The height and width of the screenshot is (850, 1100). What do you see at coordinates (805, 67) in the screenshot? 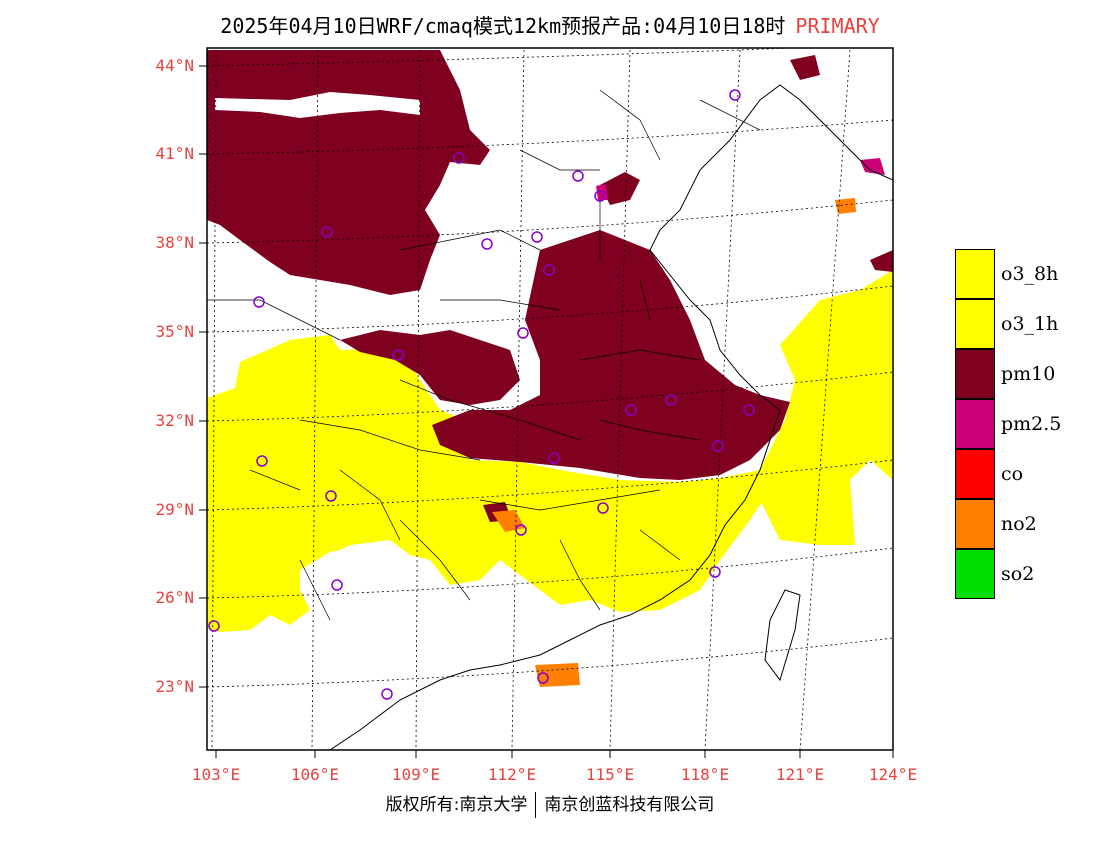
I see `pm10-blob-ne1` at bounding box center [805, 67].